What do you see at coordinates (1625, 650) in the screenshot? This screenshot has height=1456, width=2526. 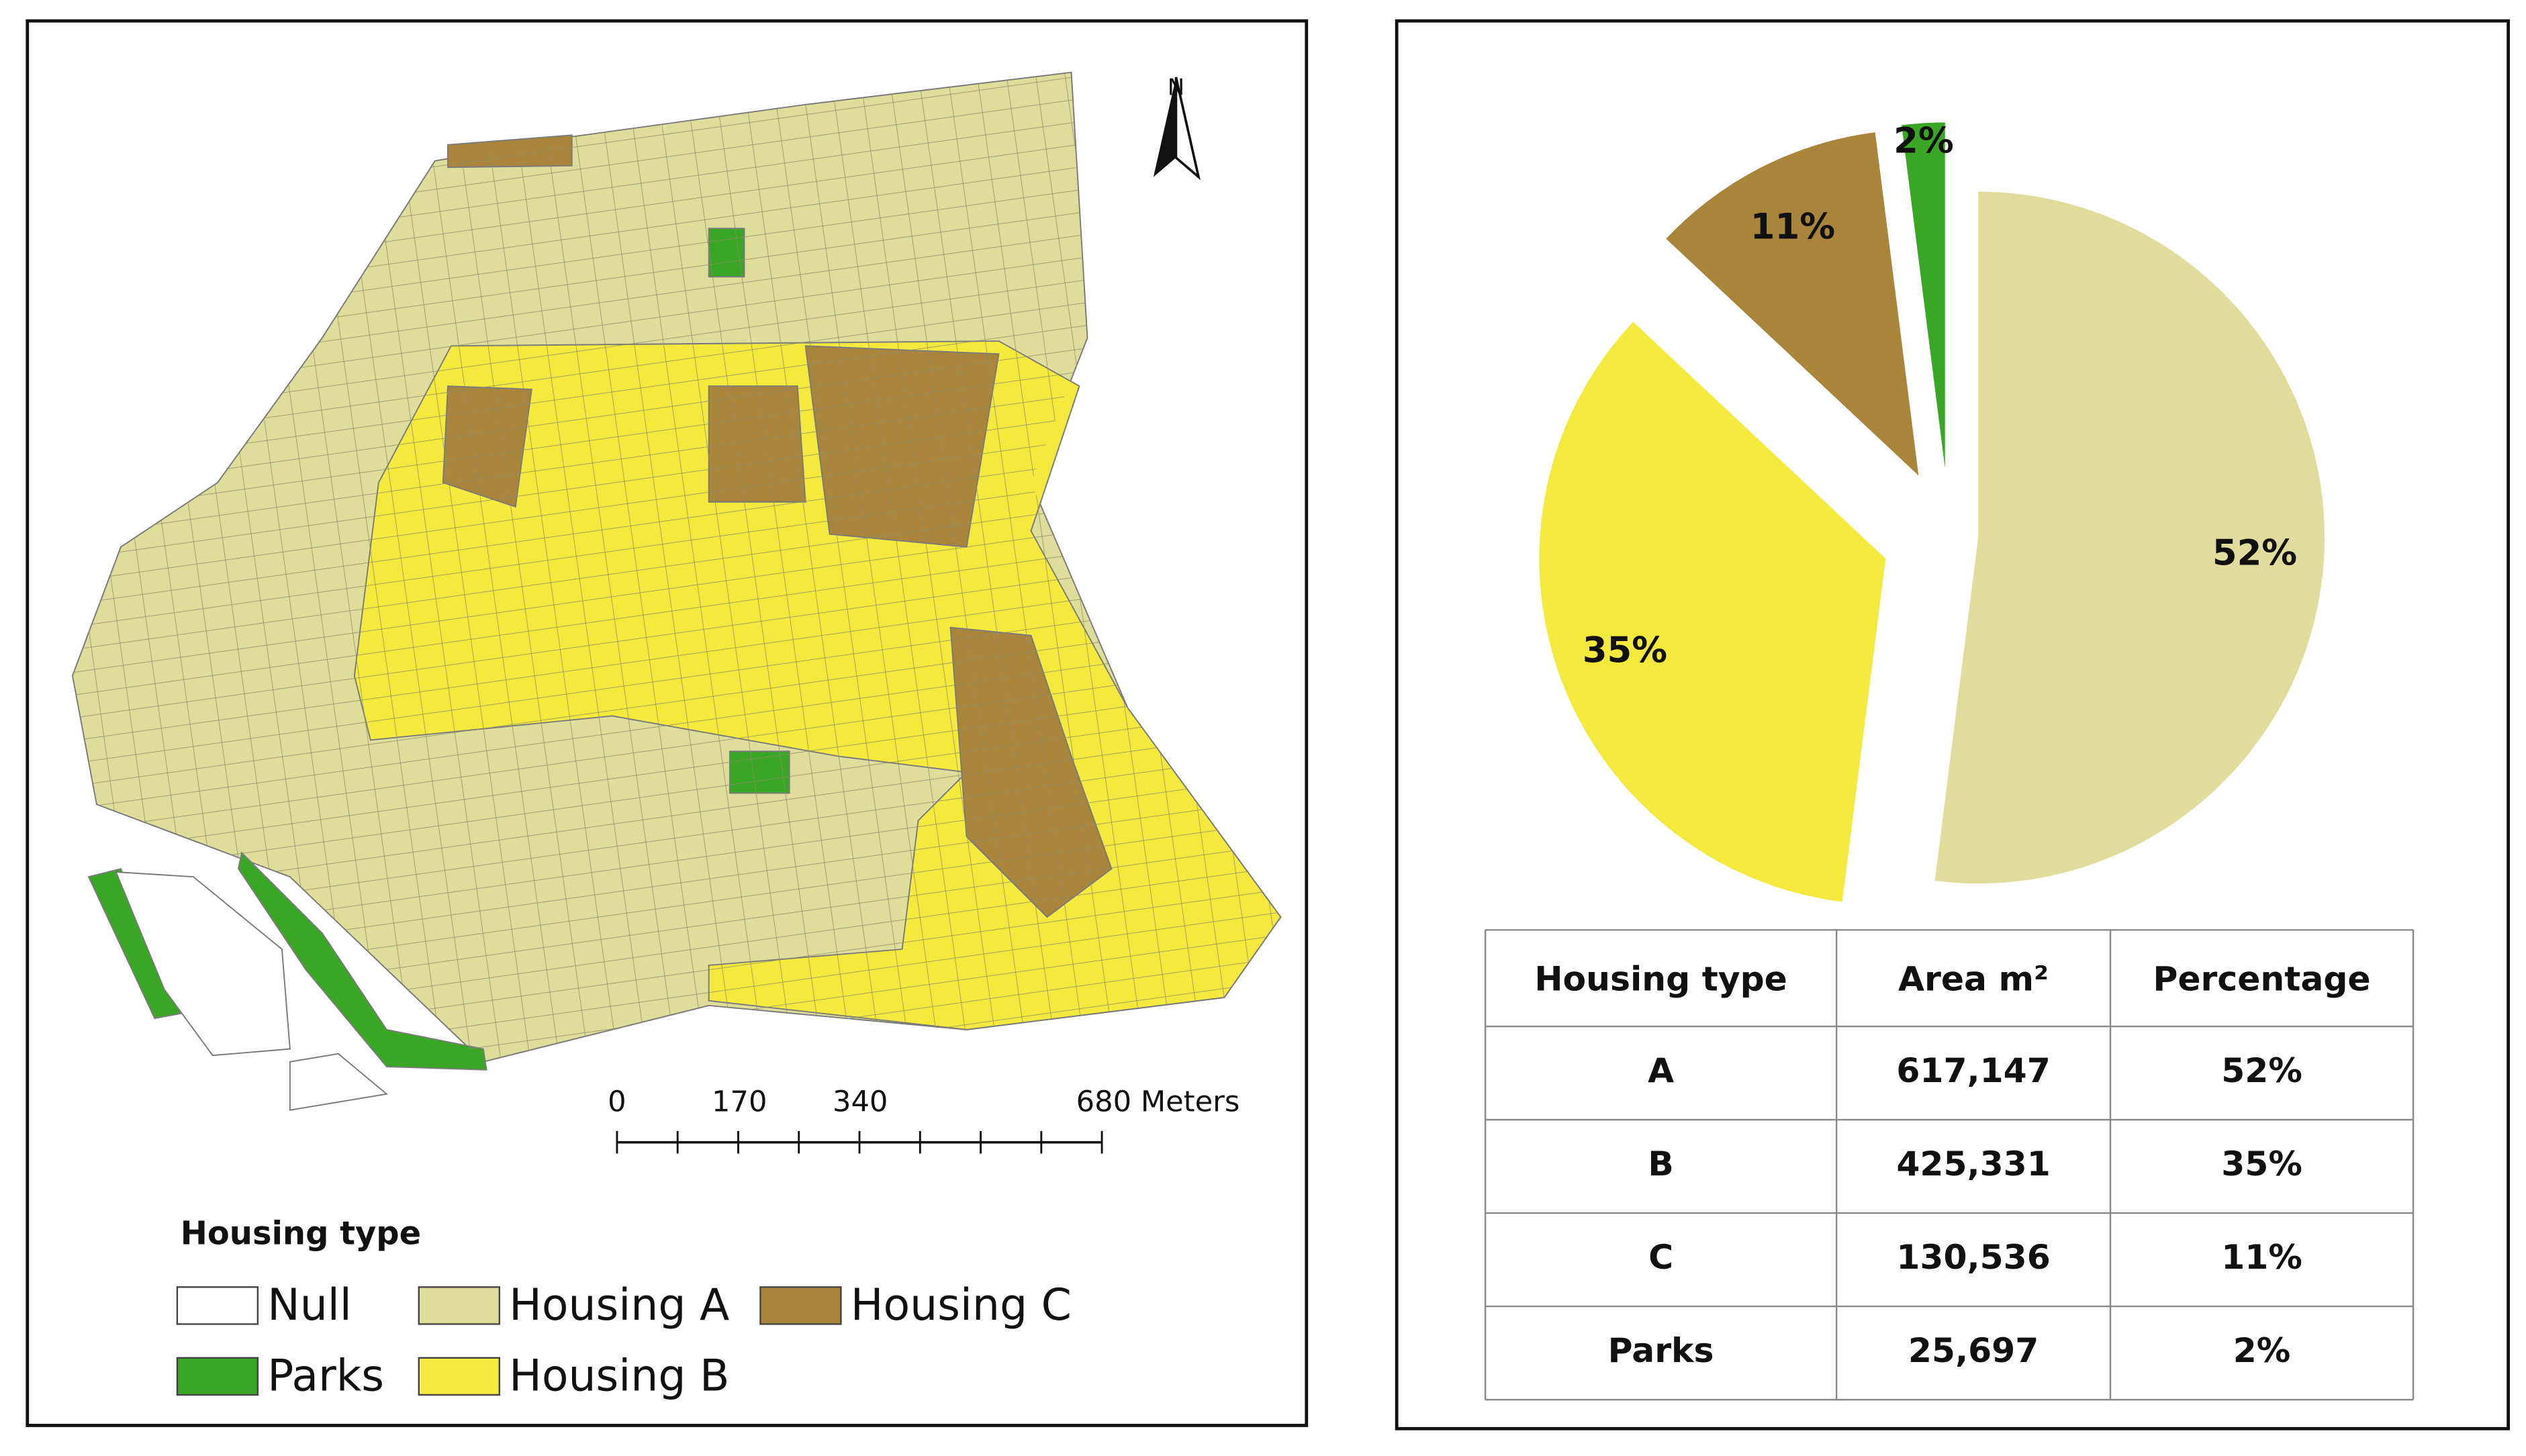 I see `pie-label: 35%` at bounding box center [1625, 650].